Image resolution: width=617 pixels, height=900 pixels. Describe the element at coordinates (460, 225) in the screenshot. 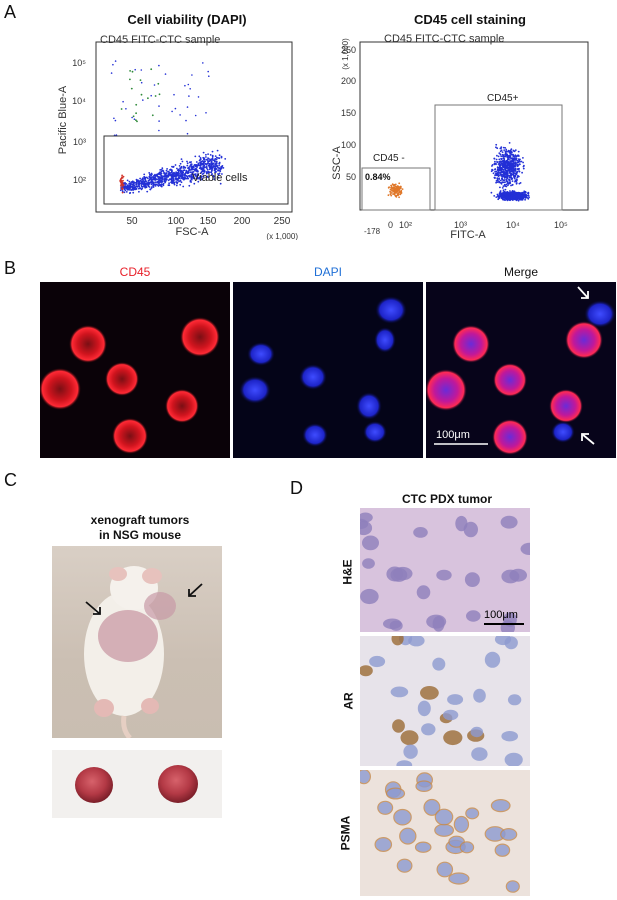

I see `x-tick-label: 10³` at that location.